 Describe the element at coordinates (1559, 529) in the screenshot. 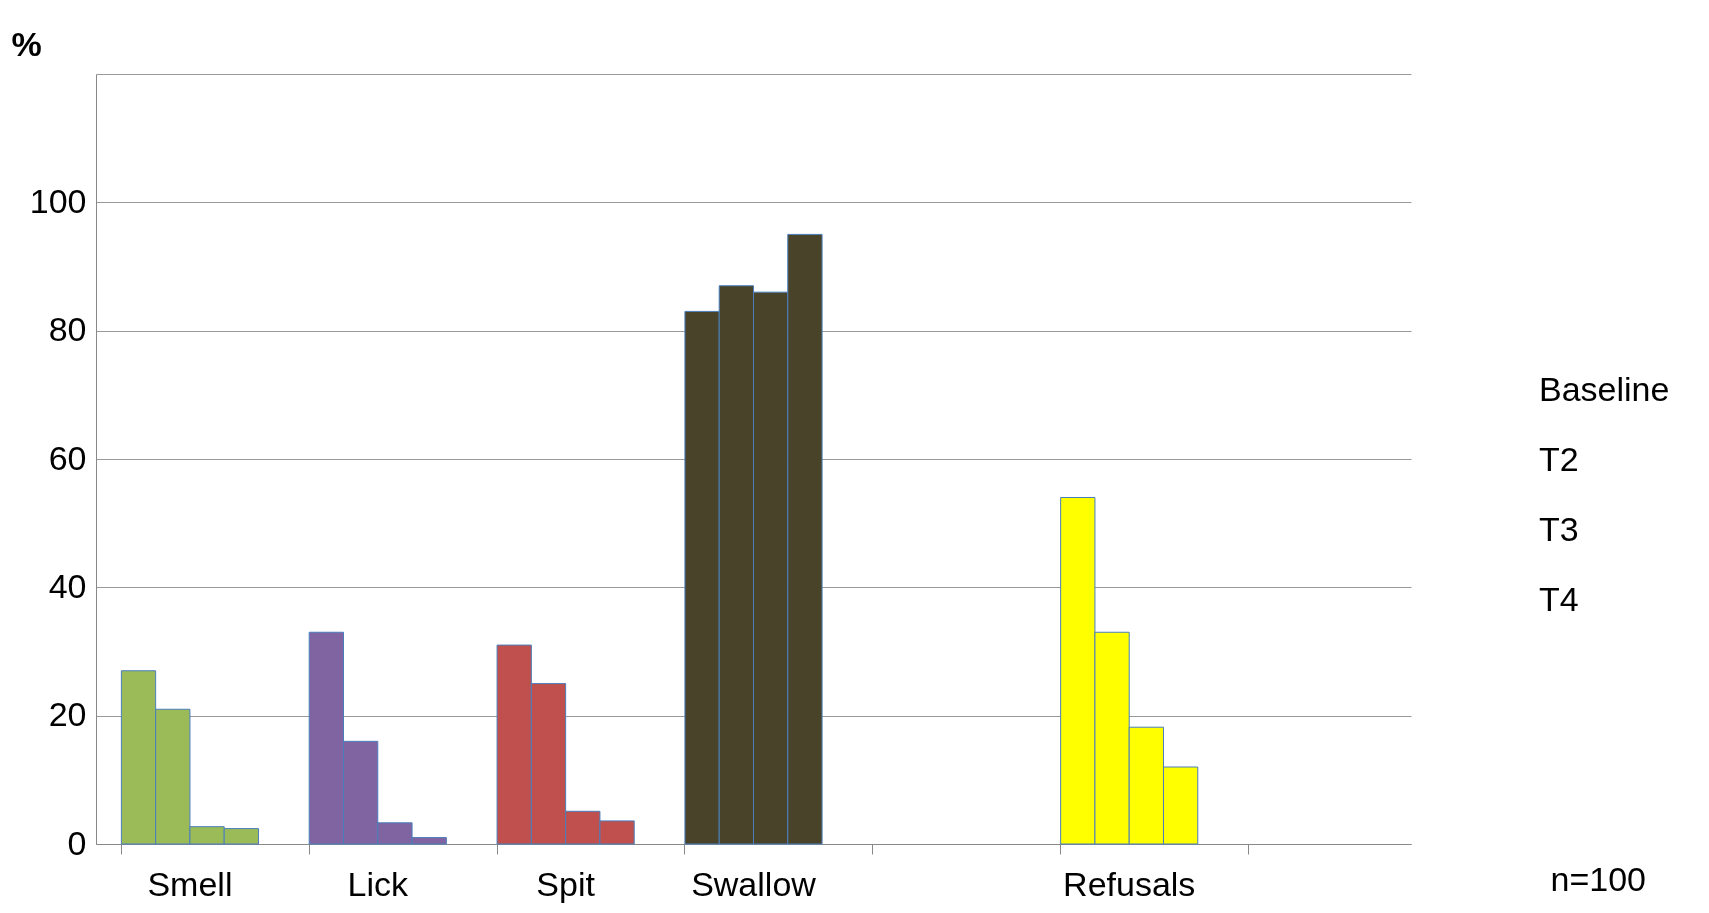

I see `text: T3` at that location.